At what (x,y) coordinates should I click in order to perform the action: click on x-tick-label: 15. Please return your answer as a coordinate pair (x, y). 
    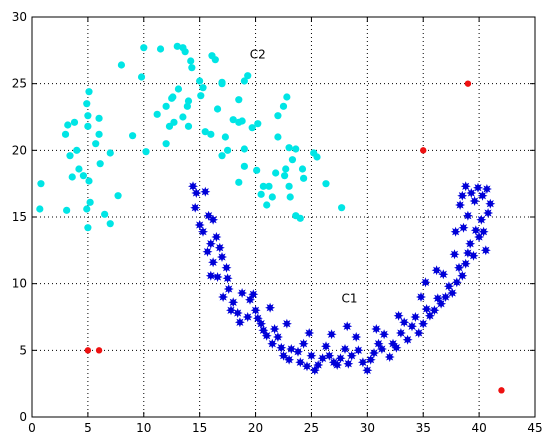
    Looking at the image, I should click on (199, 428).